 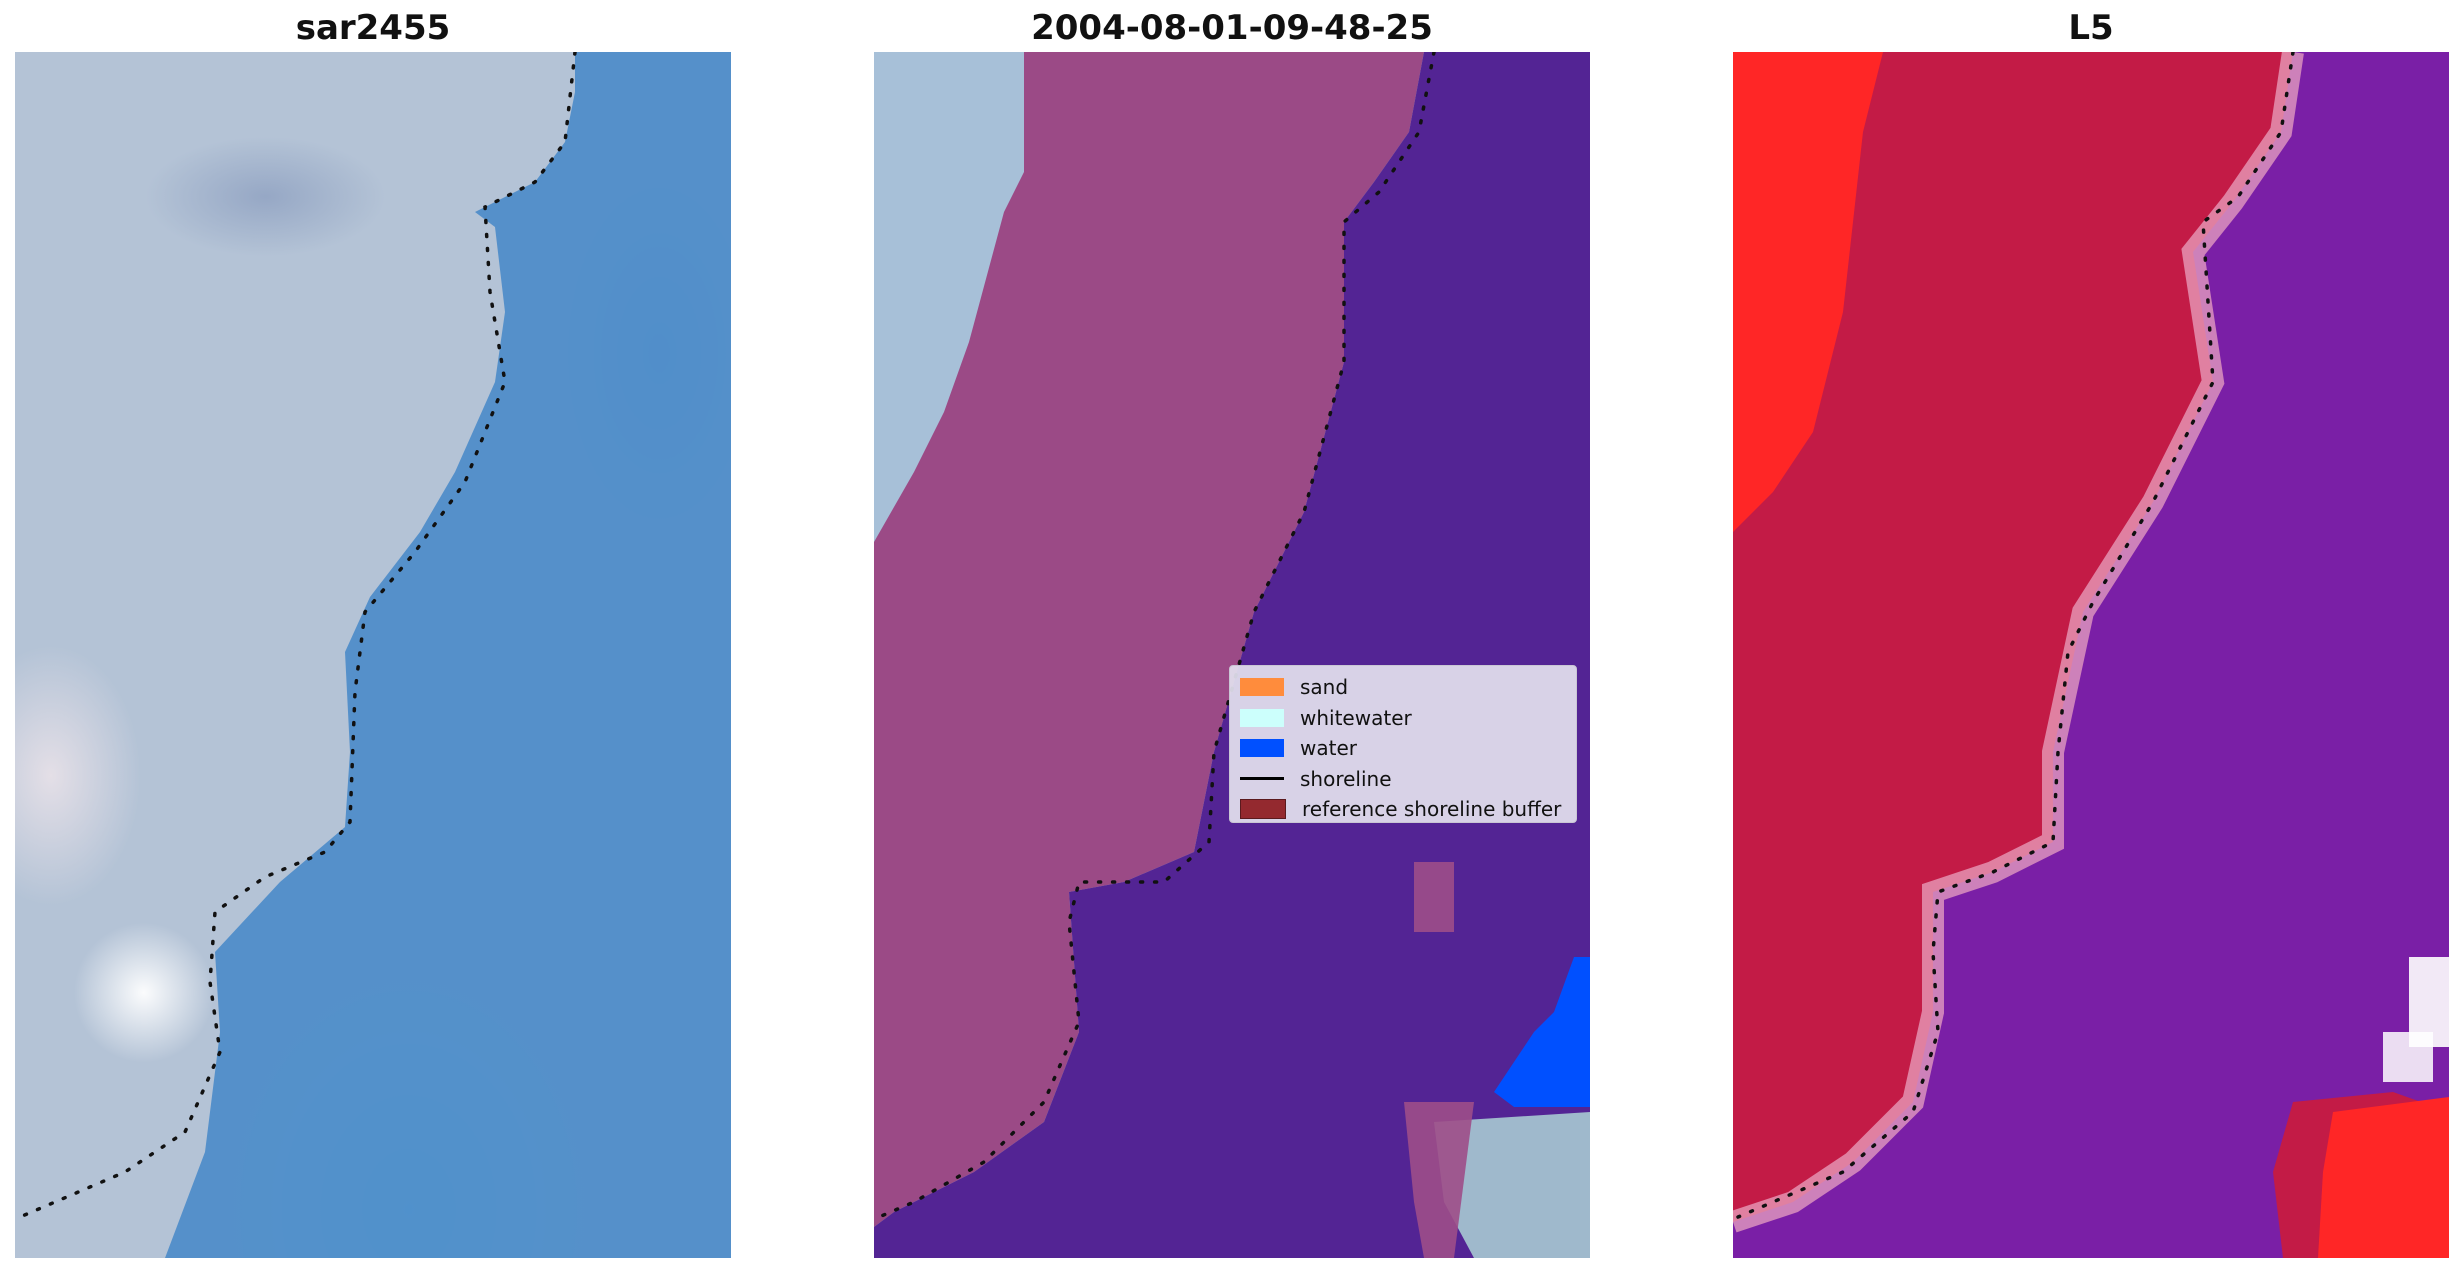 I want to click on legend-item-whitewater: whitewater, so click(x=1403, y=718).